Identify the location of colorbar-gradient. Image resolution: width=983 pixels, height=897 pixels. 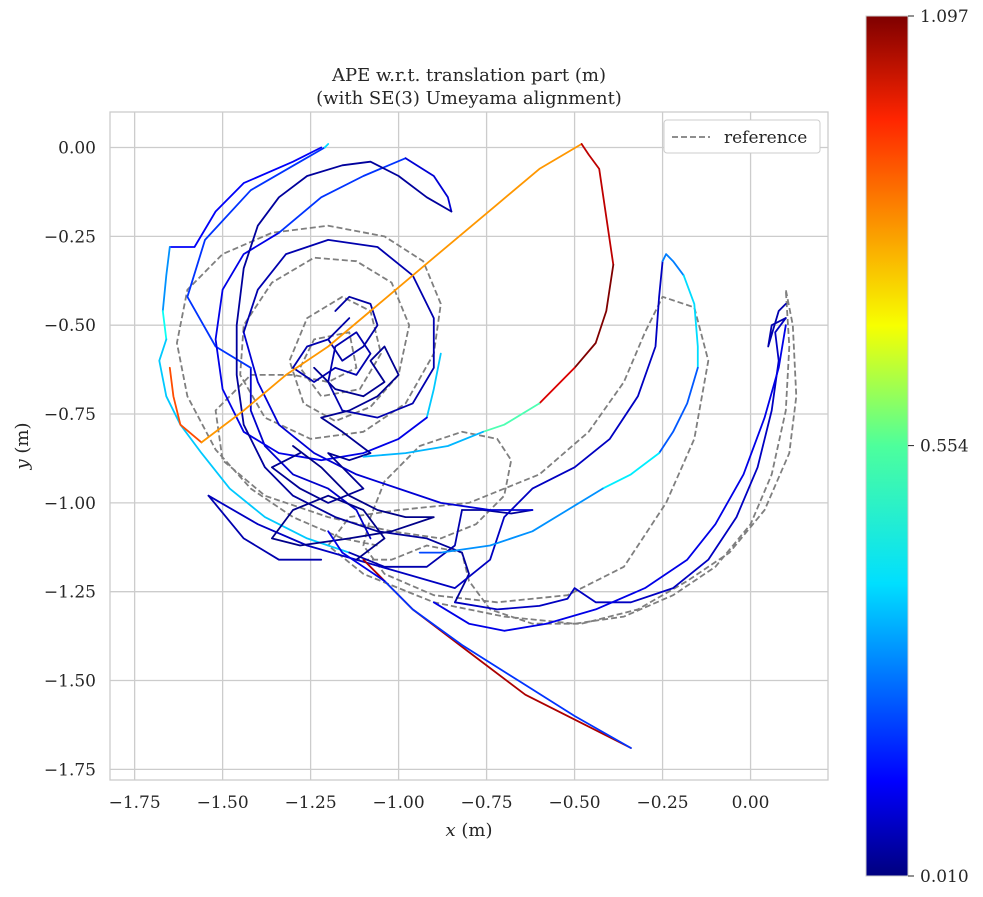
(887, 446).